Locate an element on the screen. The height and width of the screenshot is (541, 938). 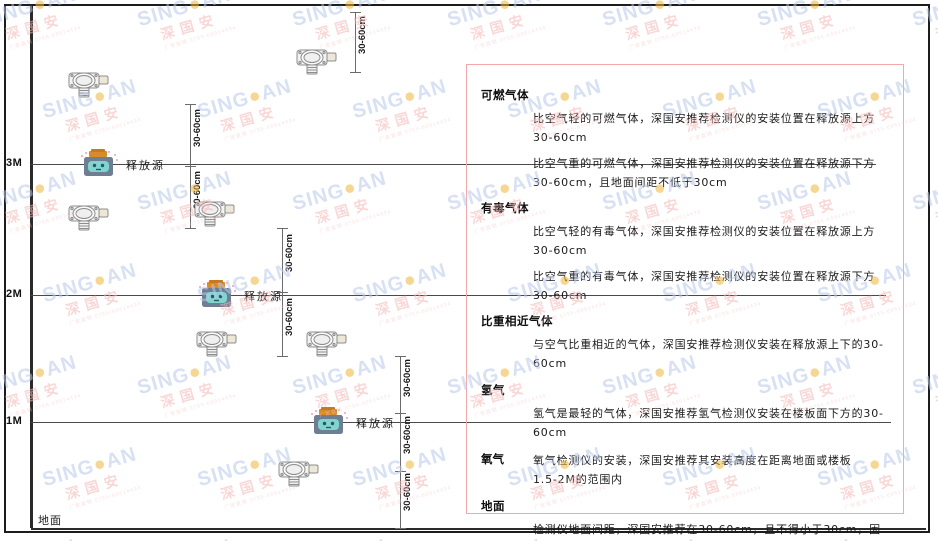
section-paragraph: 氢气是最轻的气体，深国安推荐氢气检测仪安装在楼板面下方的30-60cm is located at coordinates (708, 422).